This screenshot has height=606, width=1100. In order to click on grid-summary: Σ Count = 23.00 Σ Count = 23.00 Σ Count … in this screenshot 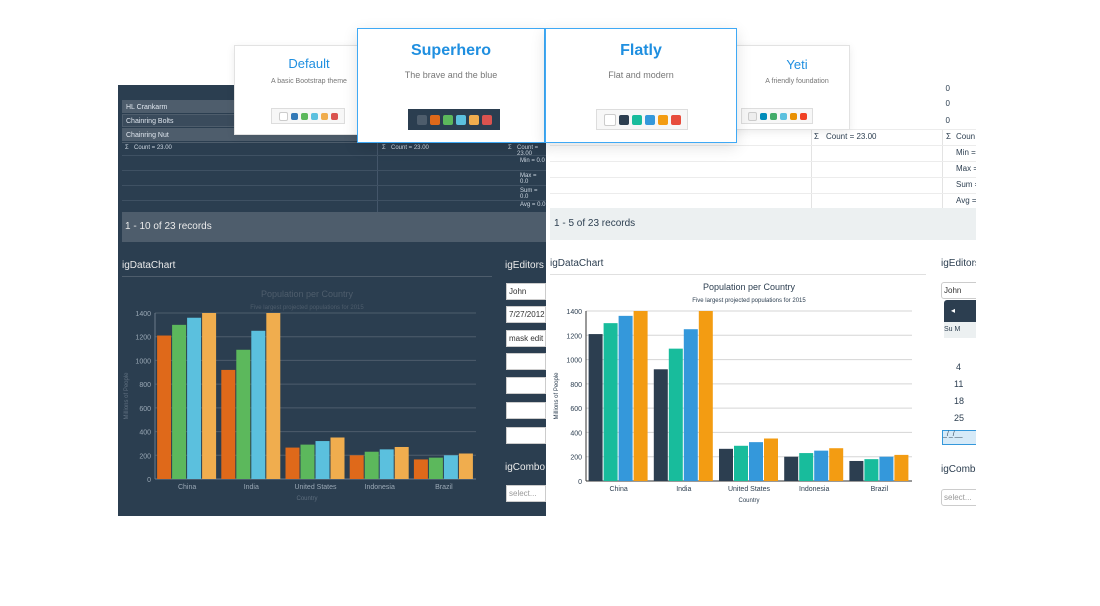, I will do `click(334, 177)`.